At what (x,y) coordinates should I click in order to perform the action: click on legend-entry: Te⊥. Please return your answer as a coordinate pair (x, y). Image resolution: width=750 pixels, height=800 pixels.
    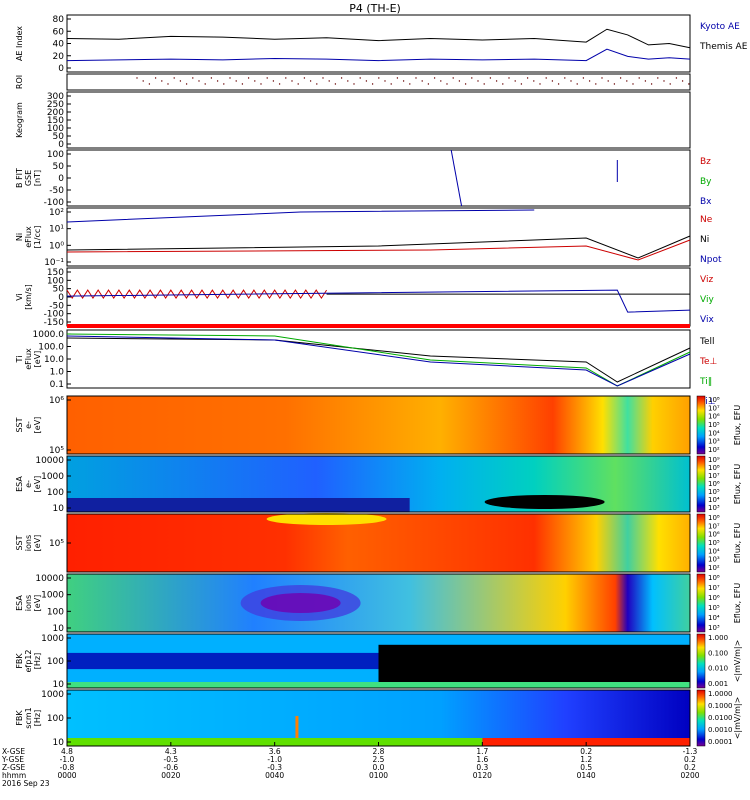
    Looking at the image, I should click on (708, 362).